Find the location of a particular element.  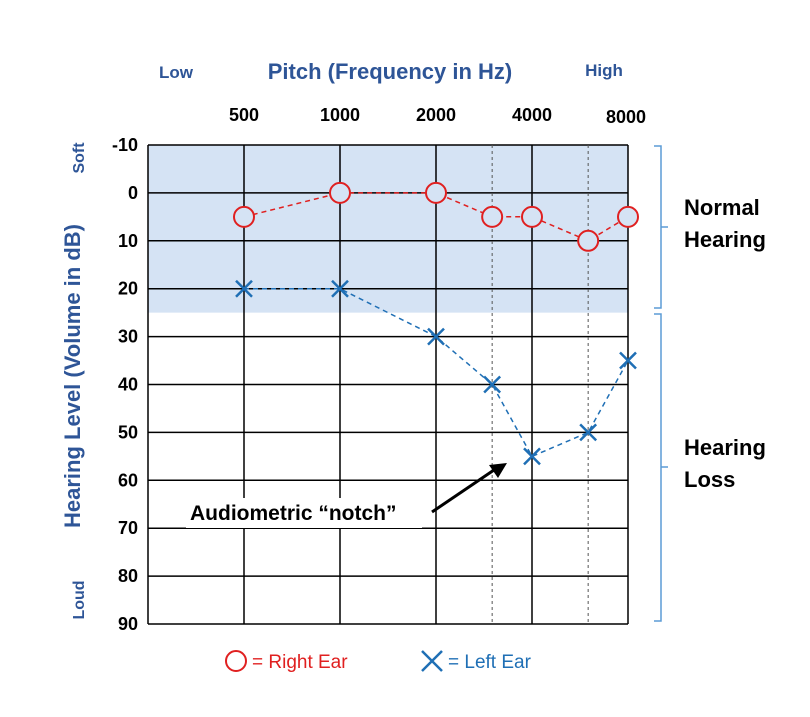

y-tick-label: 50 is located at coordinates (128, 432).